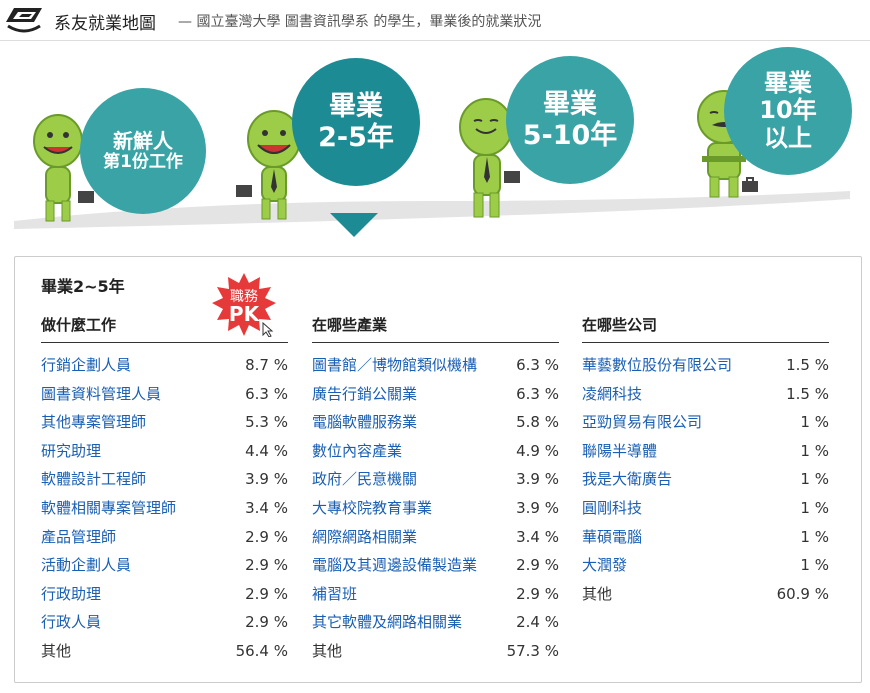 The image size is (870, 693). I want to click on list-item: 電腦及其週邊設備製造業 2.9 %, so click(435, 565).